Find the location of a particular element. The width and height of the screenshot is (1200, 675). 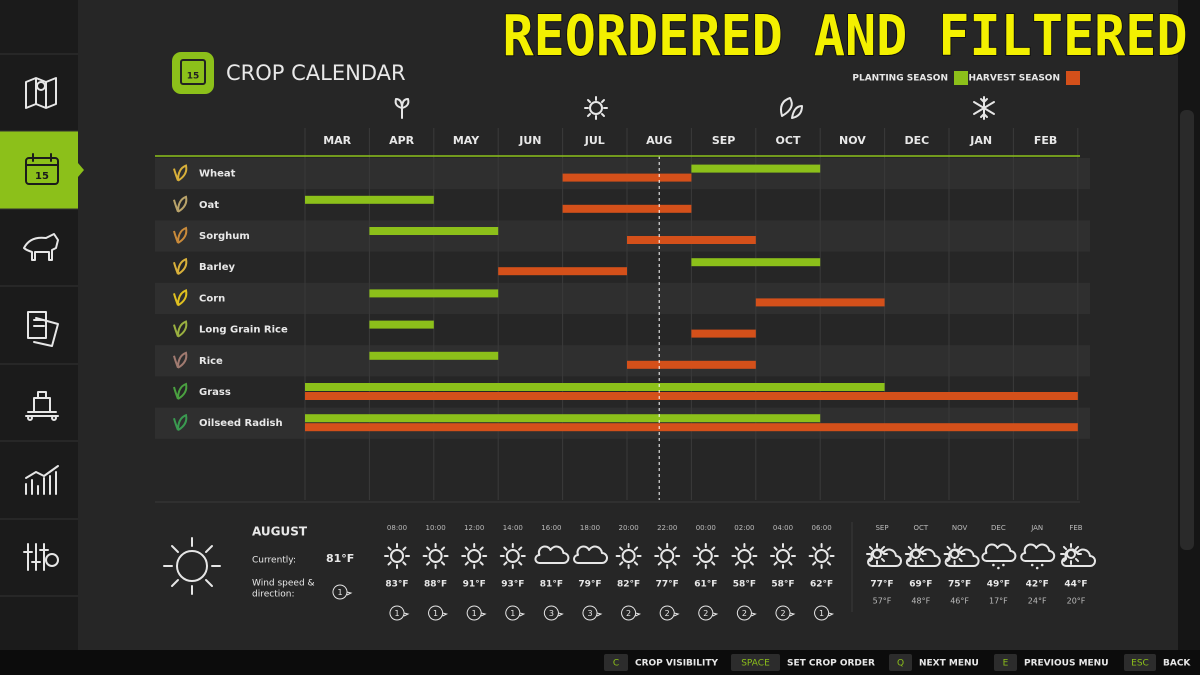

statistics-icon is located at coordinates (42, 480).